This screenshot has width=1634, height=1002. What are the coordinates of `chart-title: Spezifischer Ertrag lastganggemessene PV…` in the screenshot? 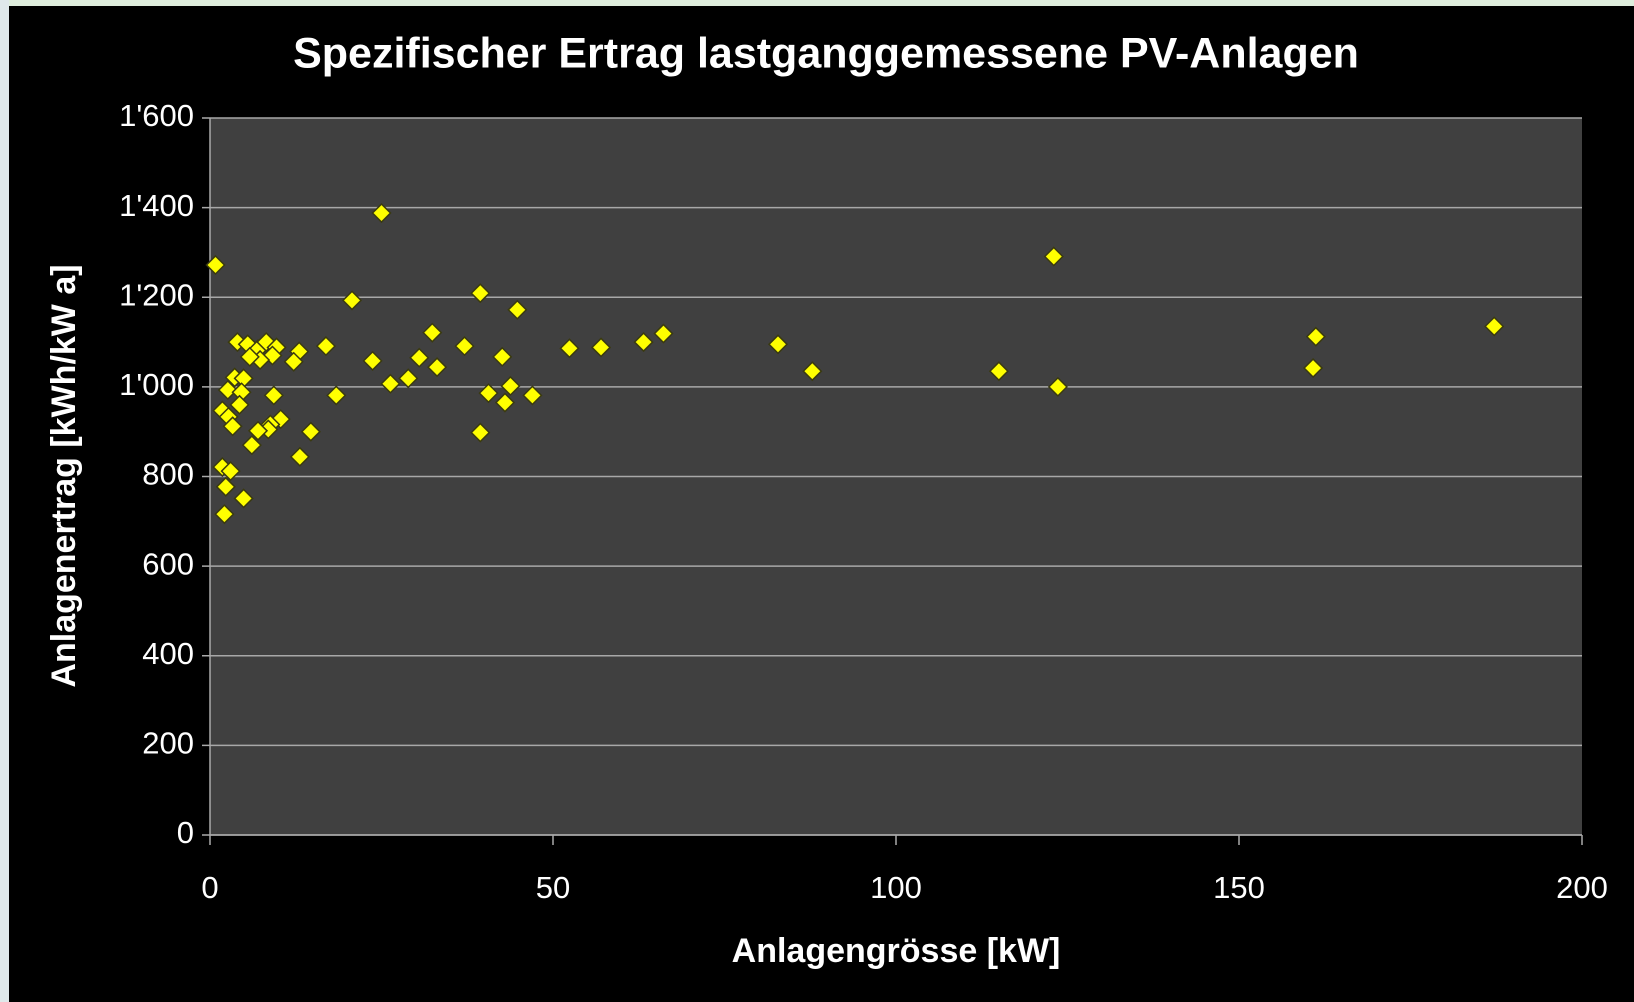 It's located at (826, 53).